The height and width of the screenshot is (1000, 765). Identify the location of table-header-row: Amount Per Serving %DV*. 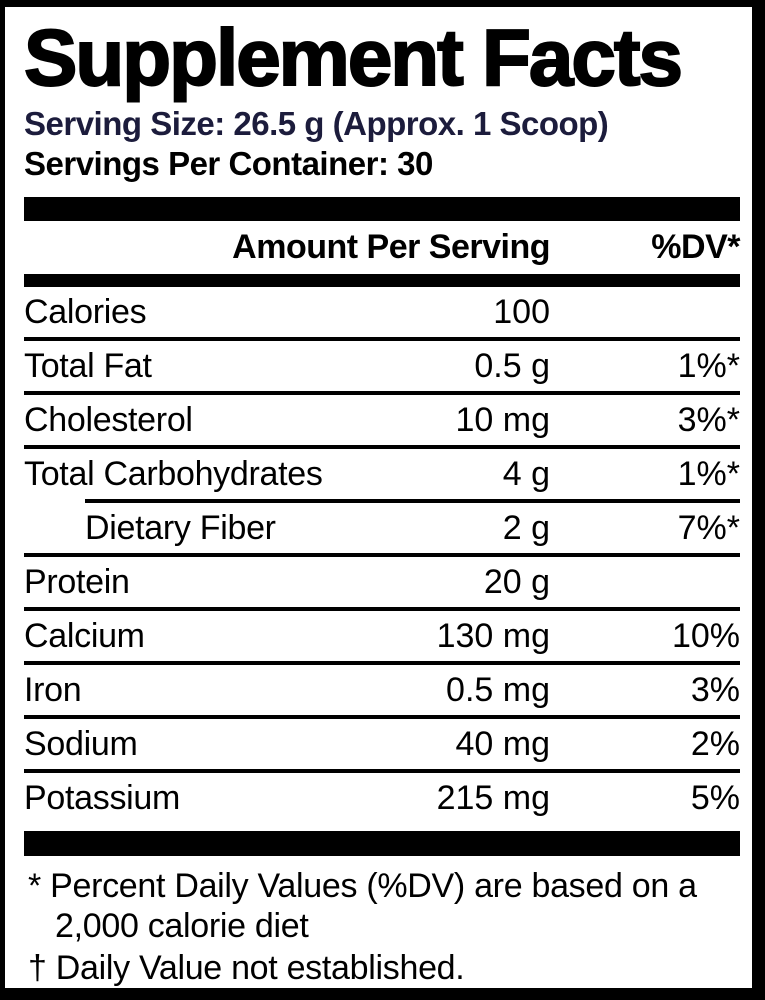
(382, 247).